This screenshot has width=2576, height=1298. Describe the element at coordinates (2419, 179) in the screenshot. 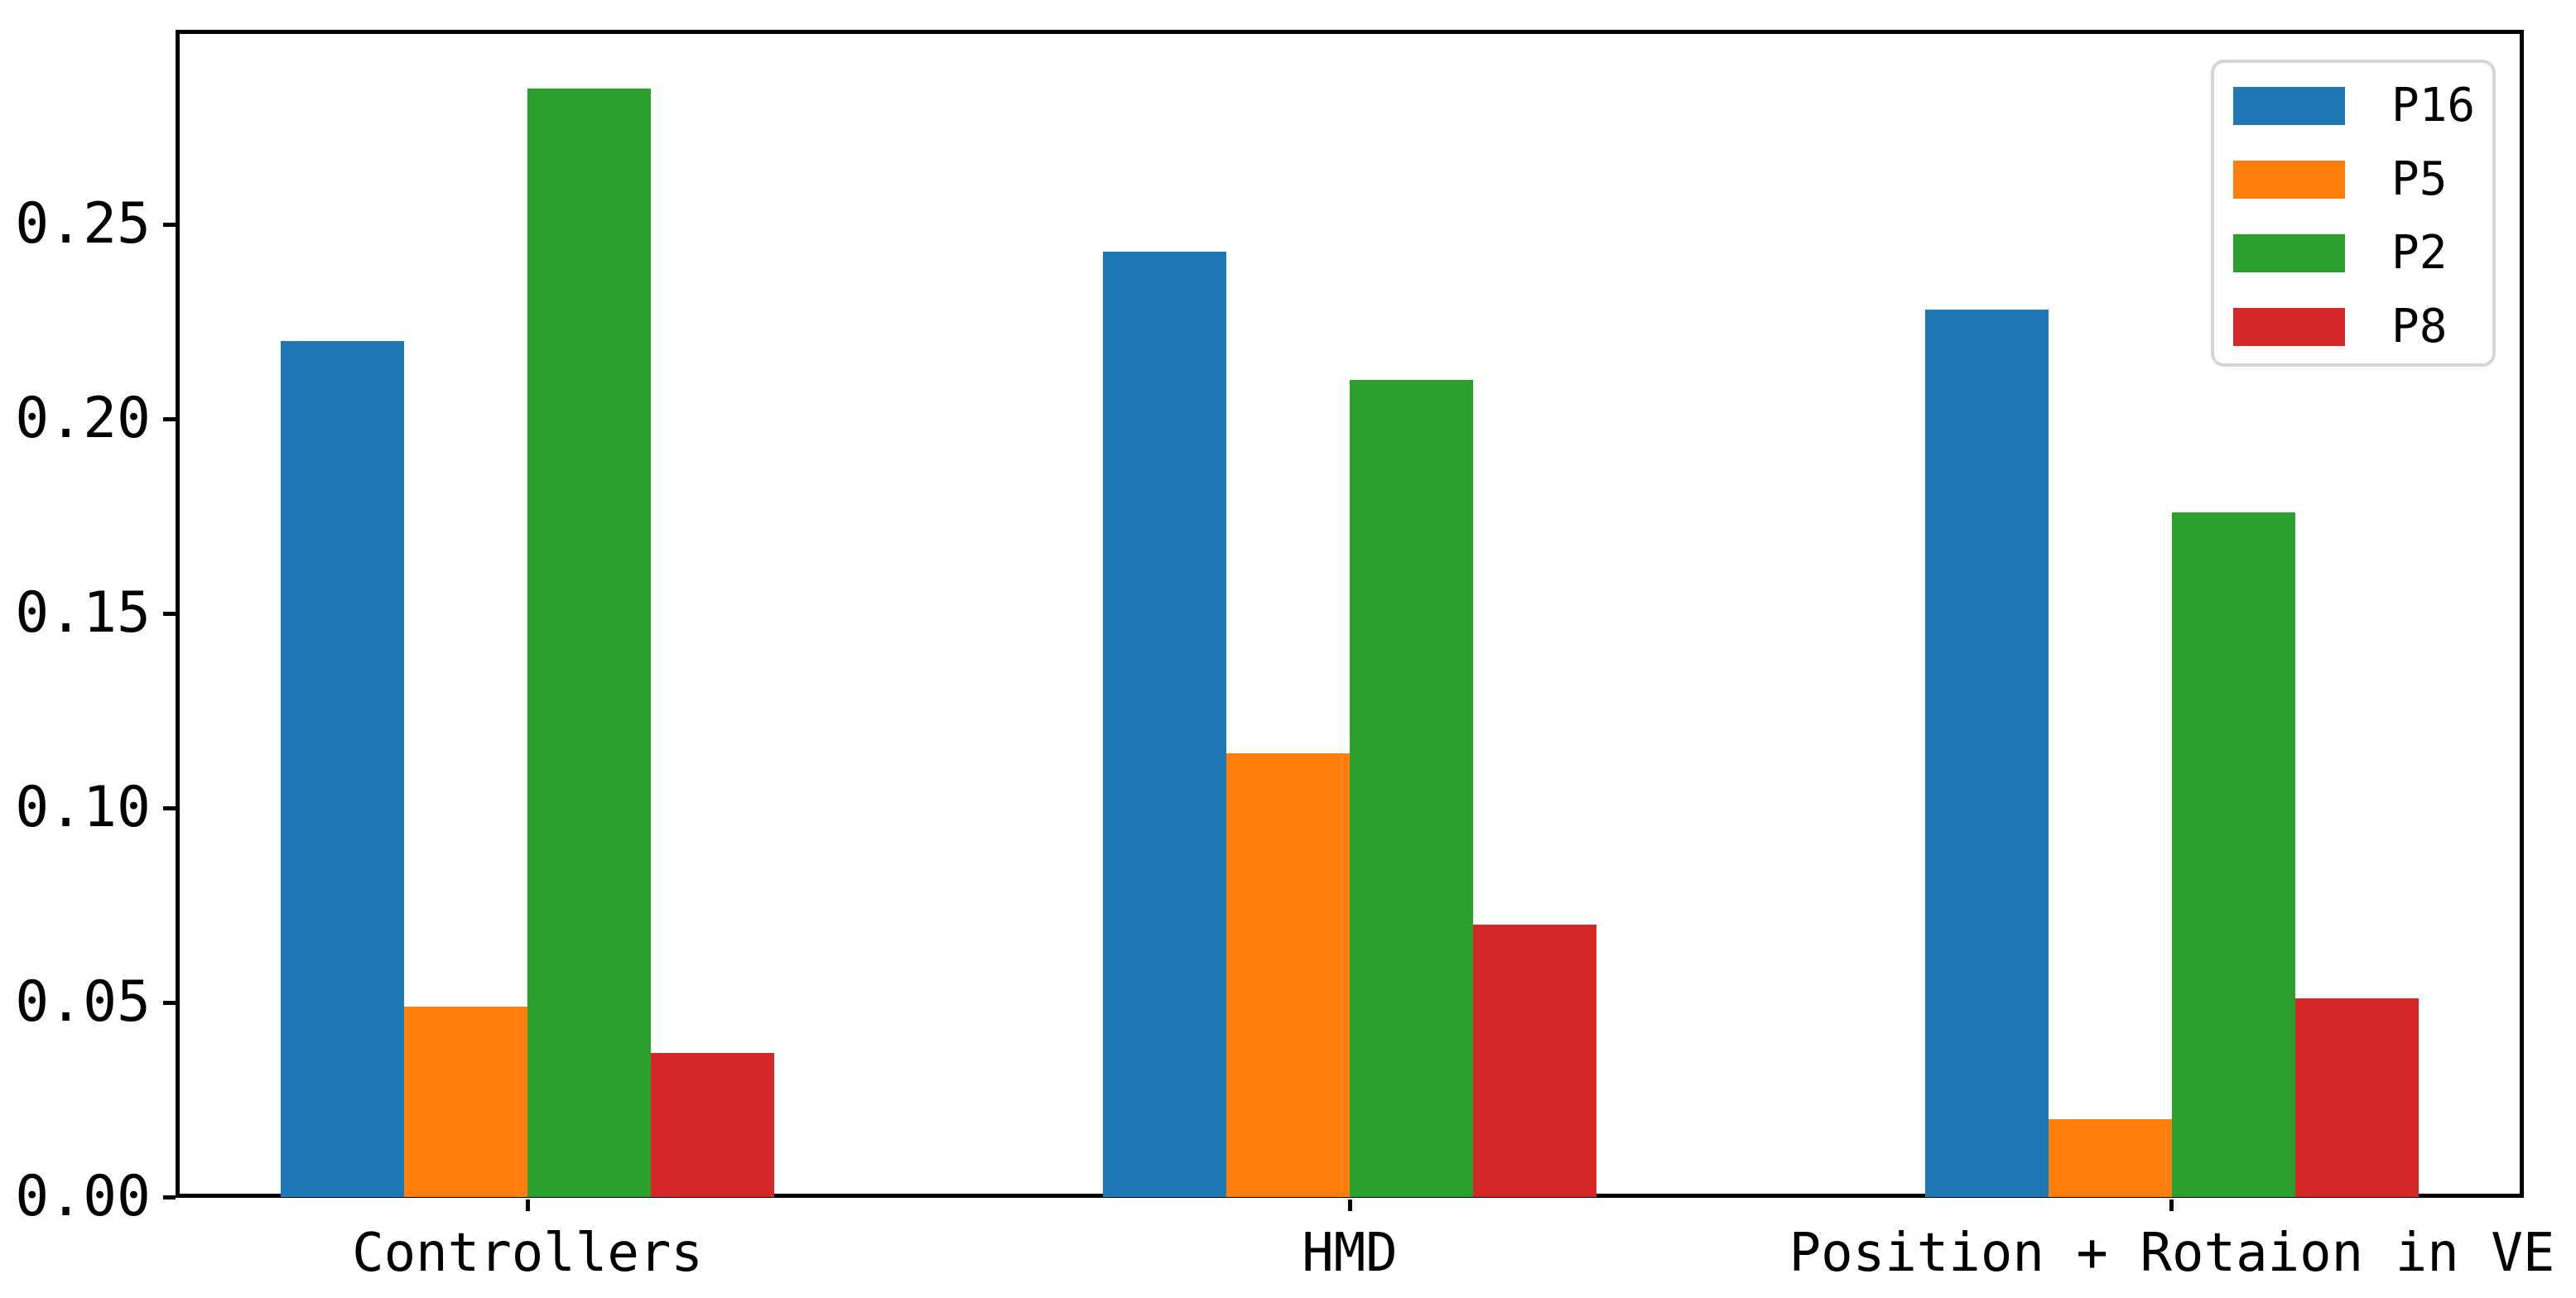

I see `legend-label-p5: P5` at that location.